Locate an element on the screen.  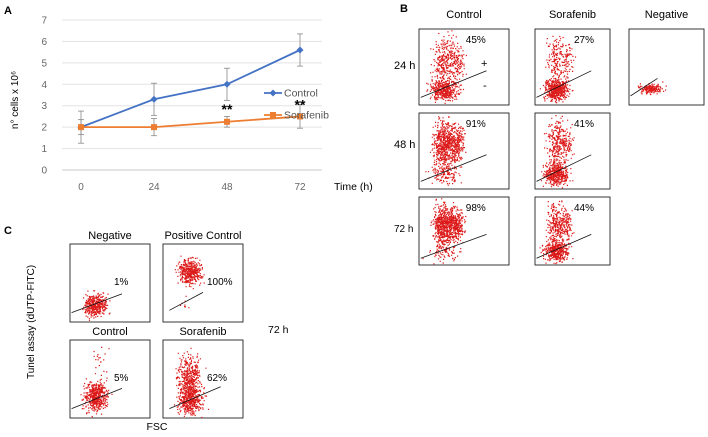
row-time-label: 48 h is located at coordinates (404, 145).